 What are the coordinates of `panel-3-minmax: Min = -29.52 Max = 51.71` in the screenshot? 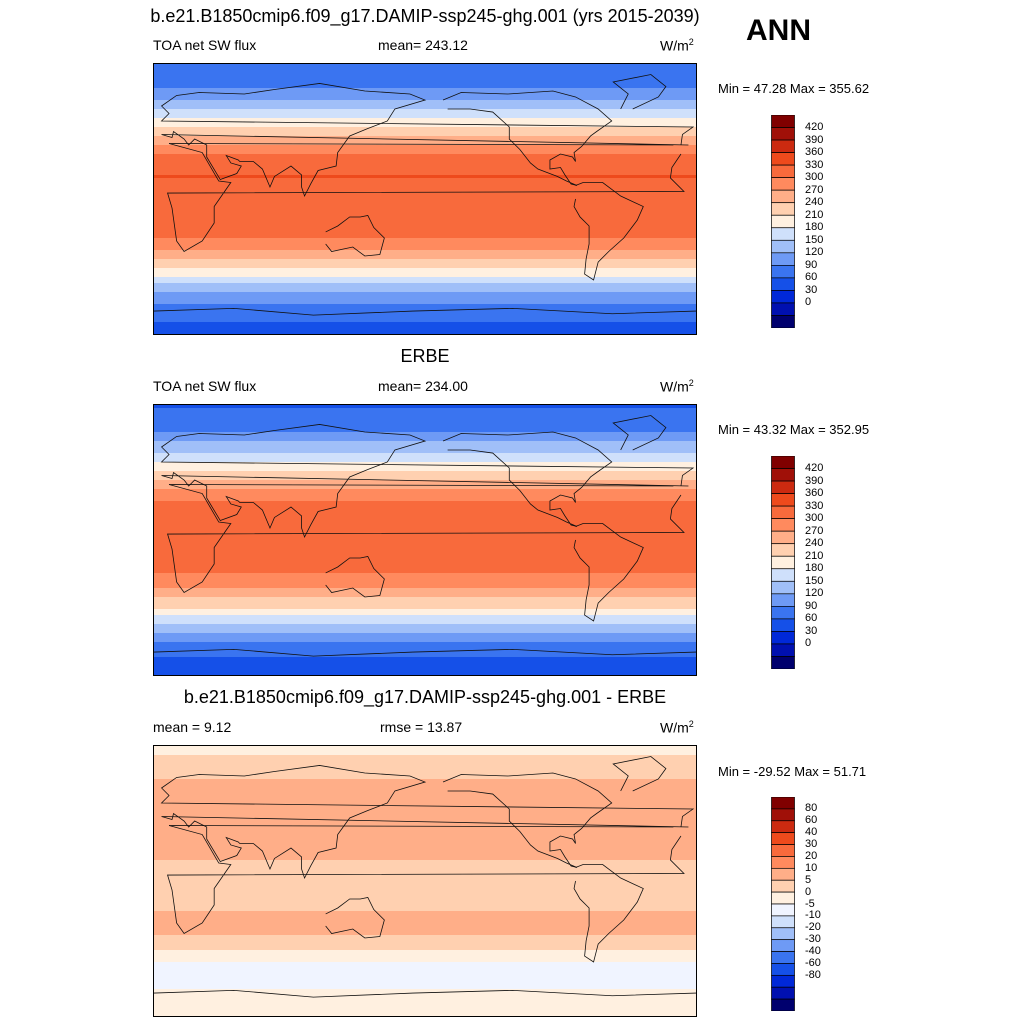 It's located at (792, 771).